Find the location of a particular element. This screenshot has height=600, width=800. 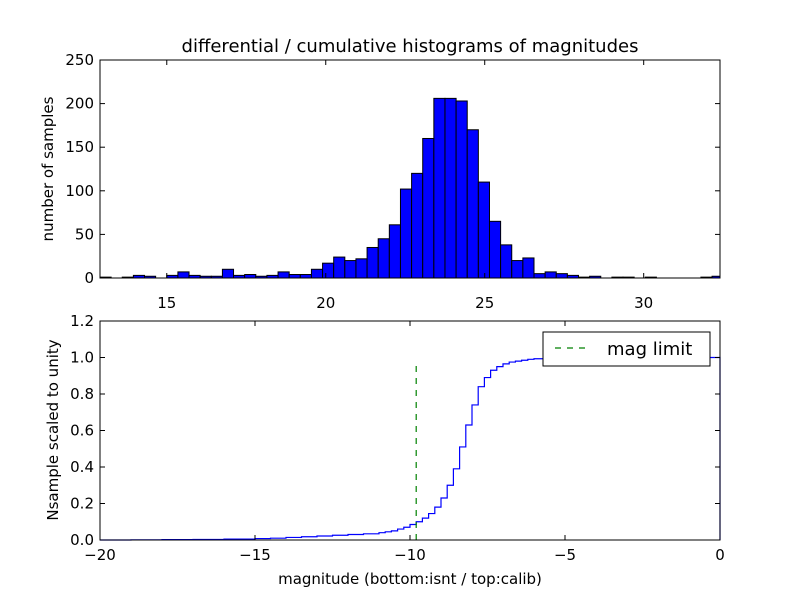

legend: mag limit is located at coordinates (626, 349).